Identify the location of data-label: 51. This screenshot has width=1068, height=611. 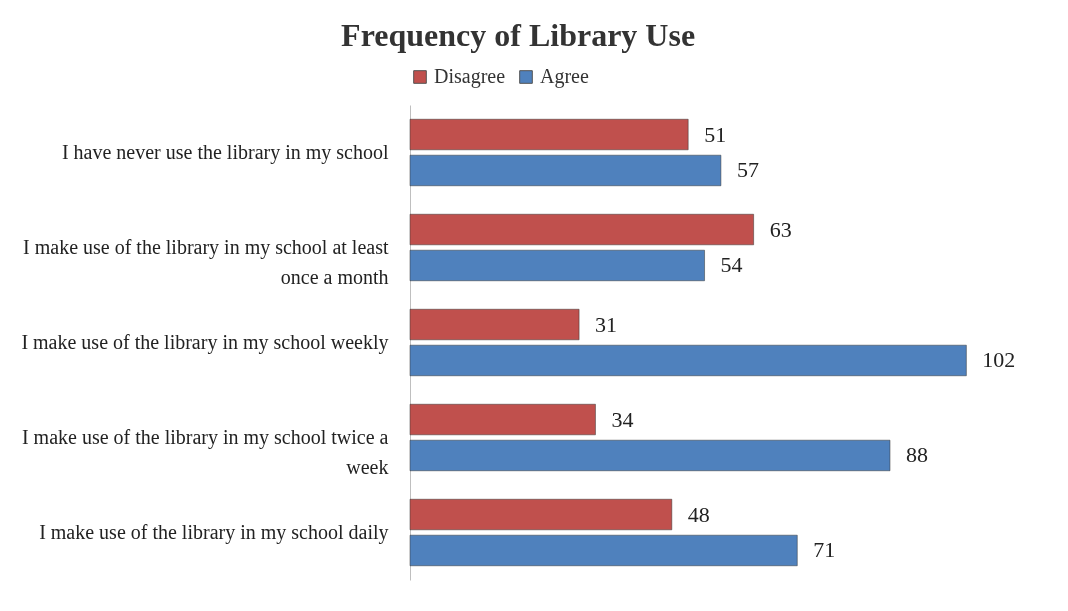
(715, 134).